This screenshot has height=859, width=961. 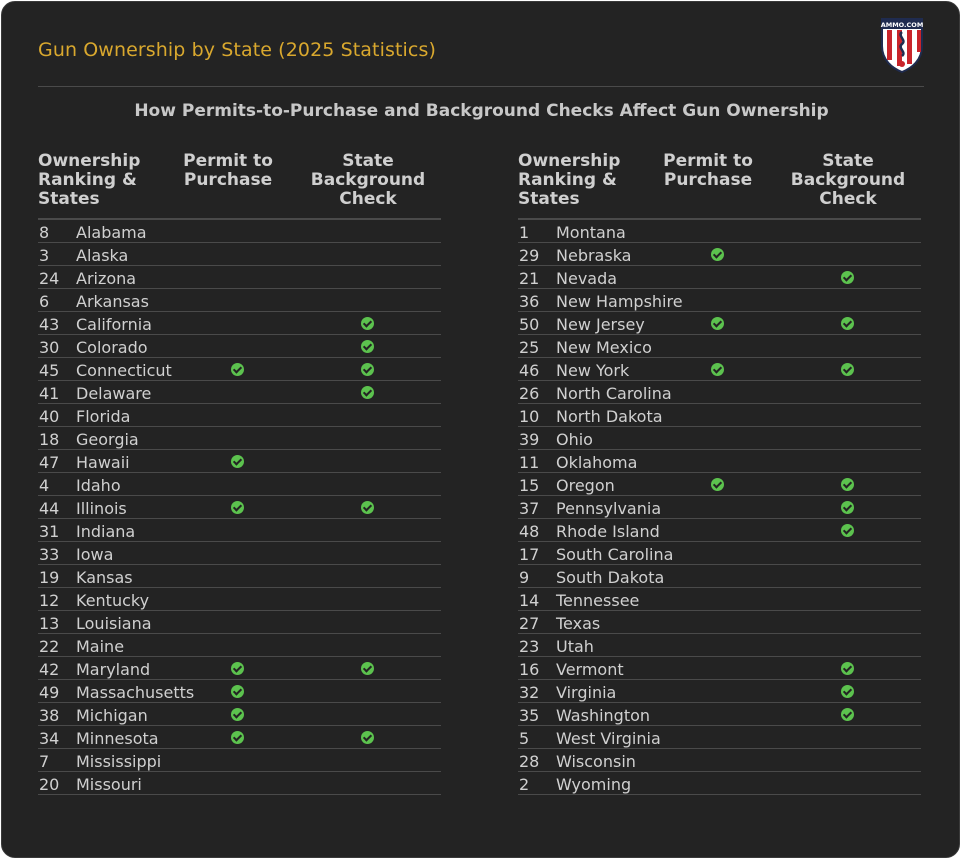 What do you see at coordinates (239, 714) in the screenshot?
I see `table-row: 38 Michigan` at bounding box center [239, 714].